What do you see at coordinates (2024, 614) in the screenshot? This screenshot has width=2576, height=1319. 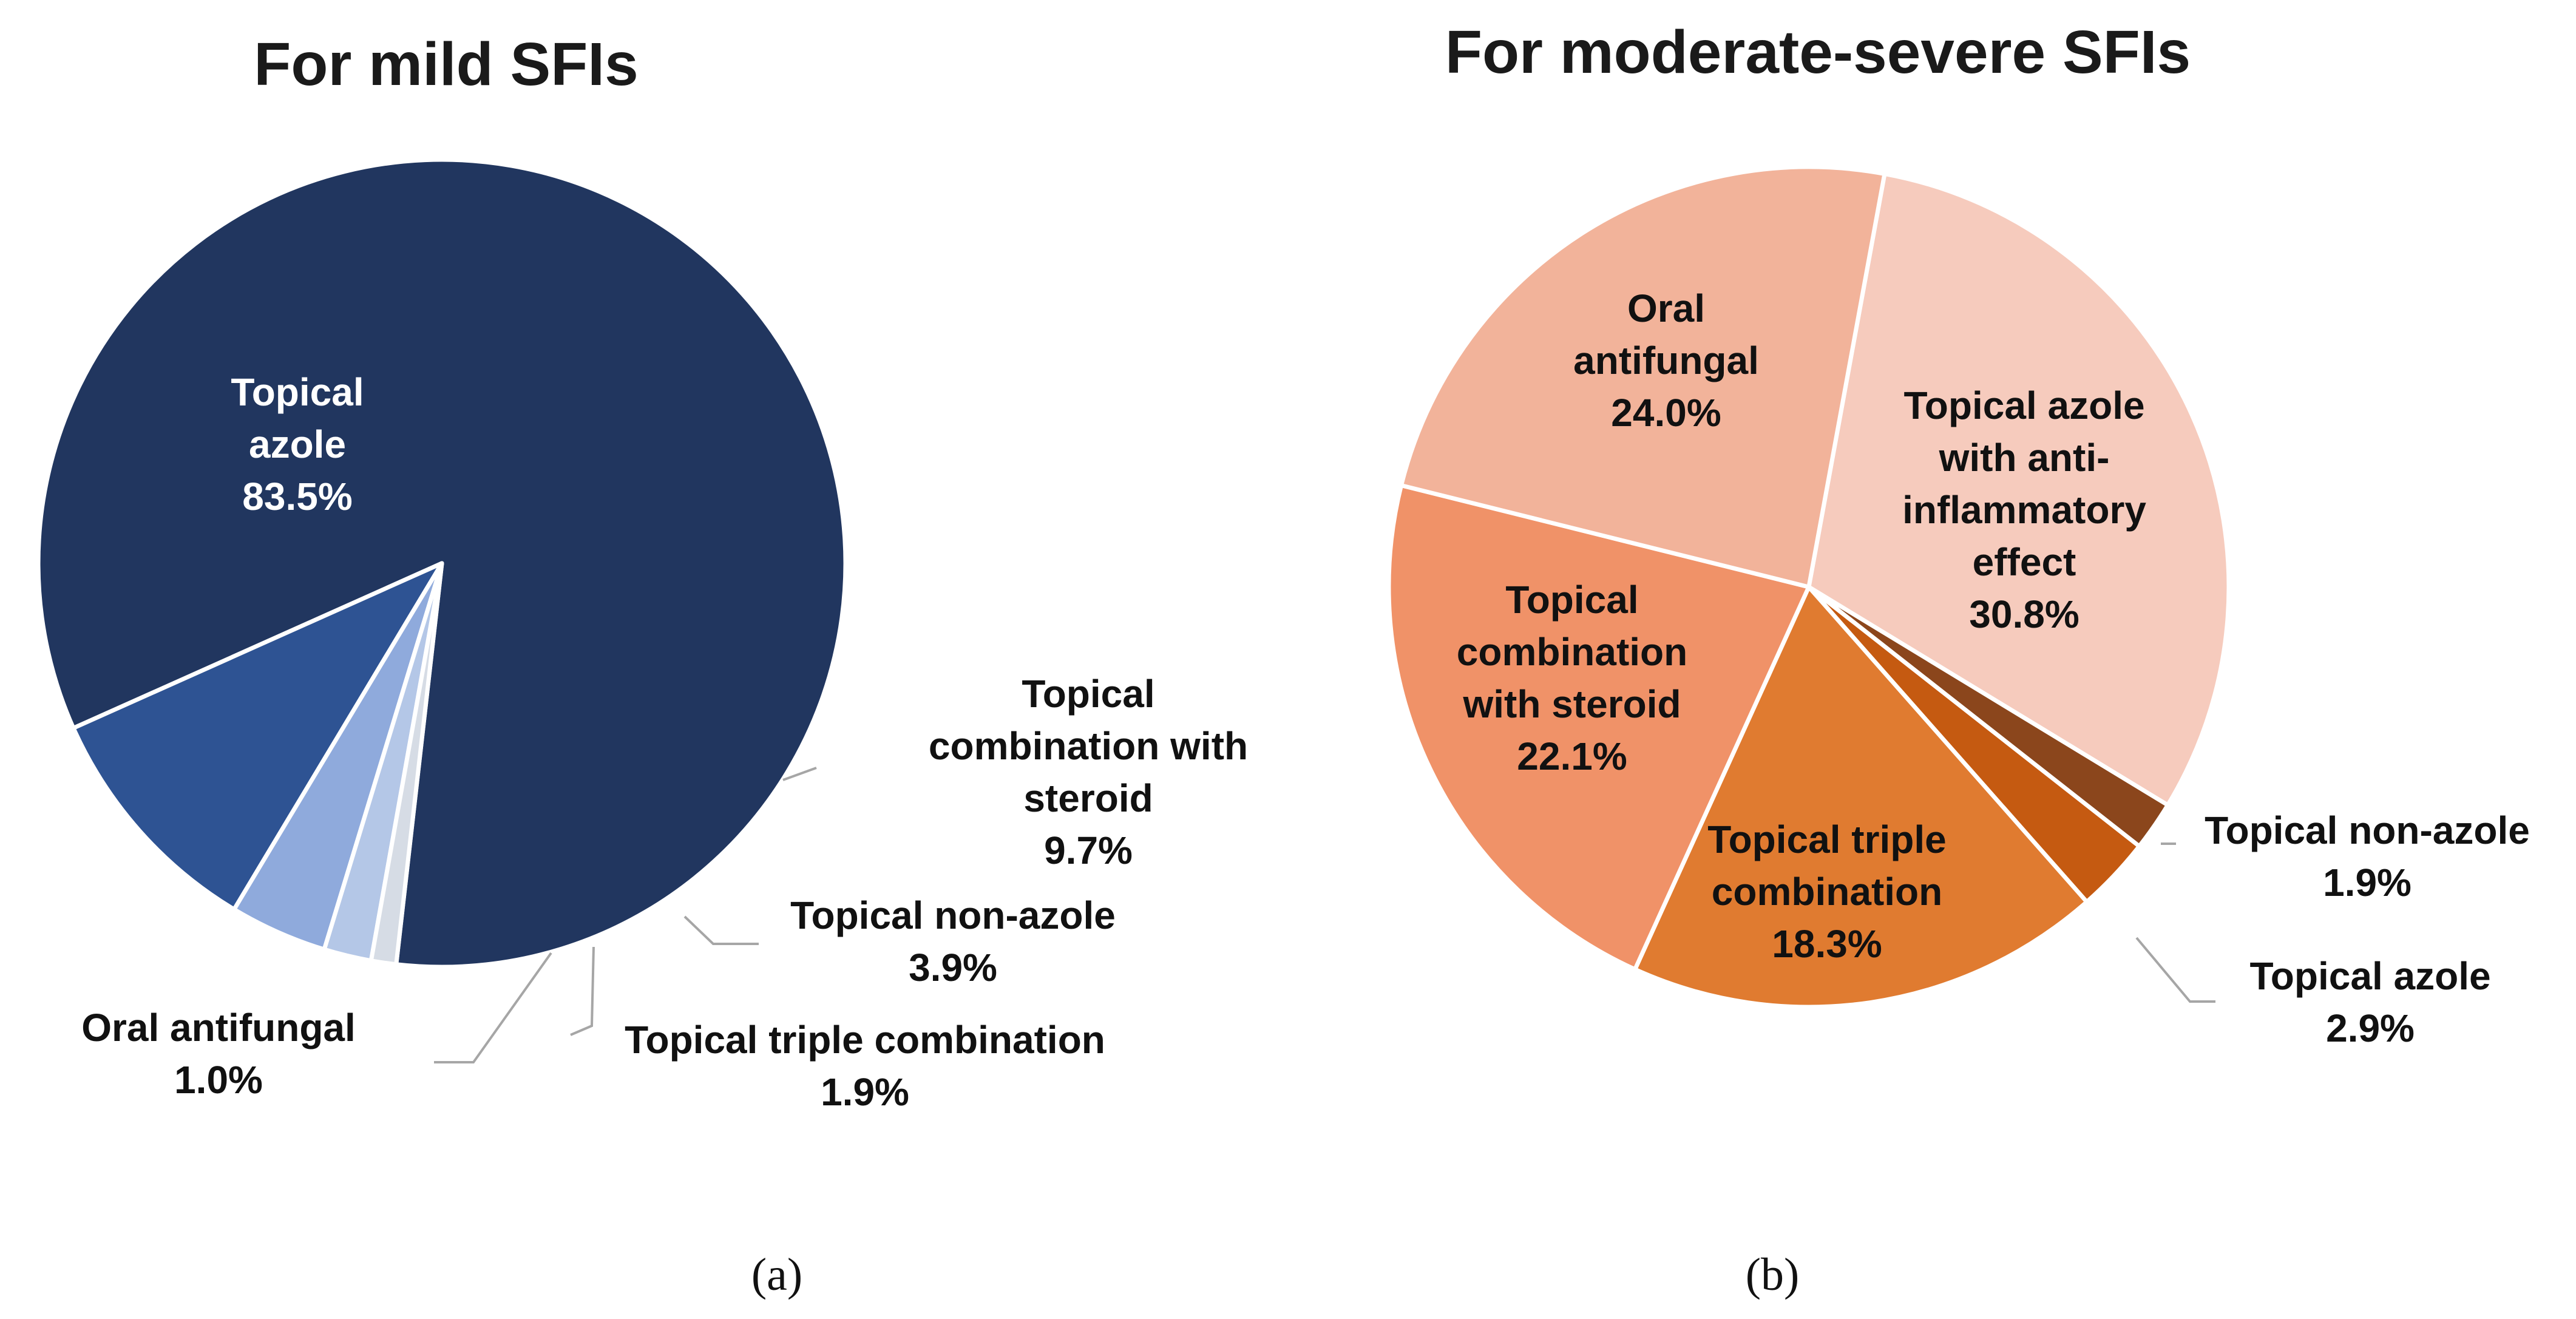 I see `slice-value: 30.8%` at bounding box center [2024, 614].